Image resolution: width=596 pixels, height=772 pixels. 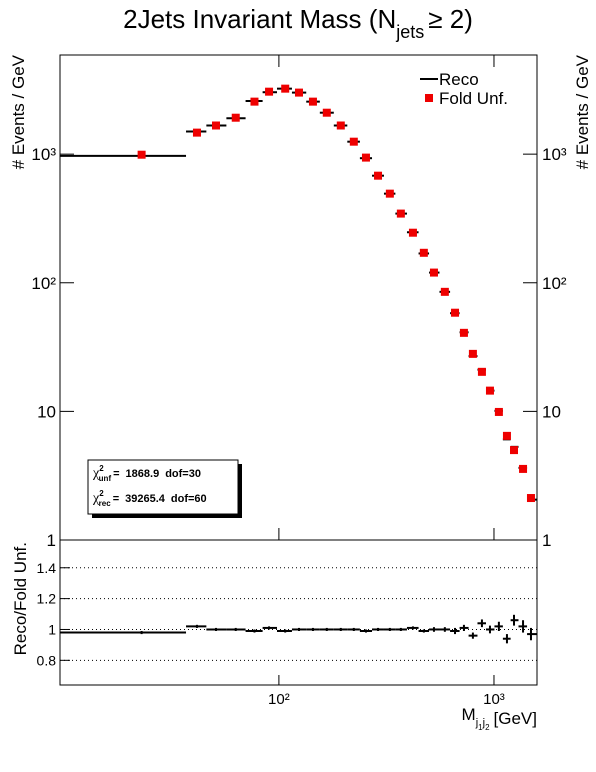 I want to click on title-end: ≥ 2), so click(x=450, y=19).